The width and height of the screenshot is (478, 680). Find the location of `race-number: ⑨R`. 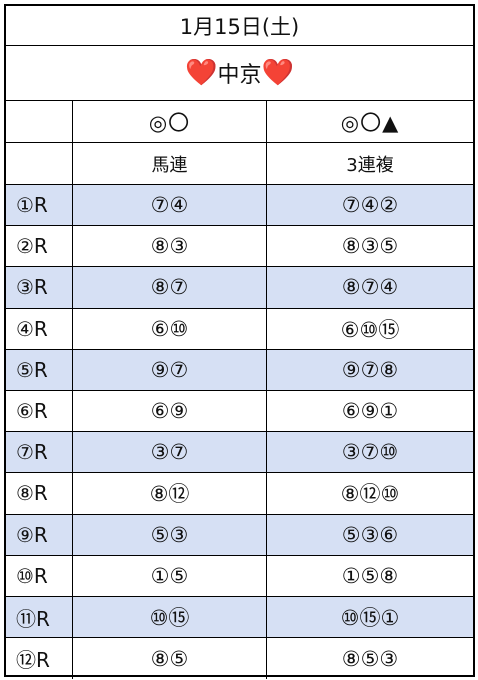

race-number: ⑨R is located at coordinates (39, 534).